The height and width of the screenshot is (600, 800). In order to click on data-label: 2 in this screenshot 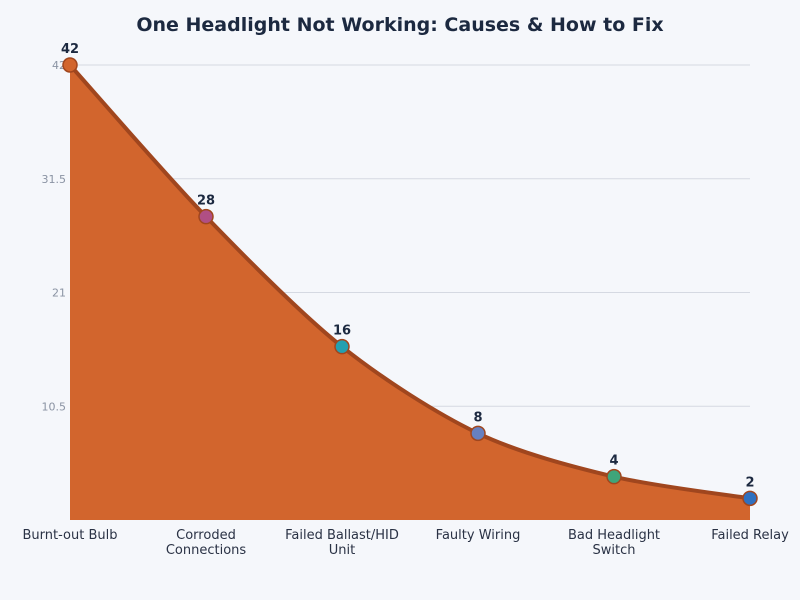, I will do `click(749, 482)`.